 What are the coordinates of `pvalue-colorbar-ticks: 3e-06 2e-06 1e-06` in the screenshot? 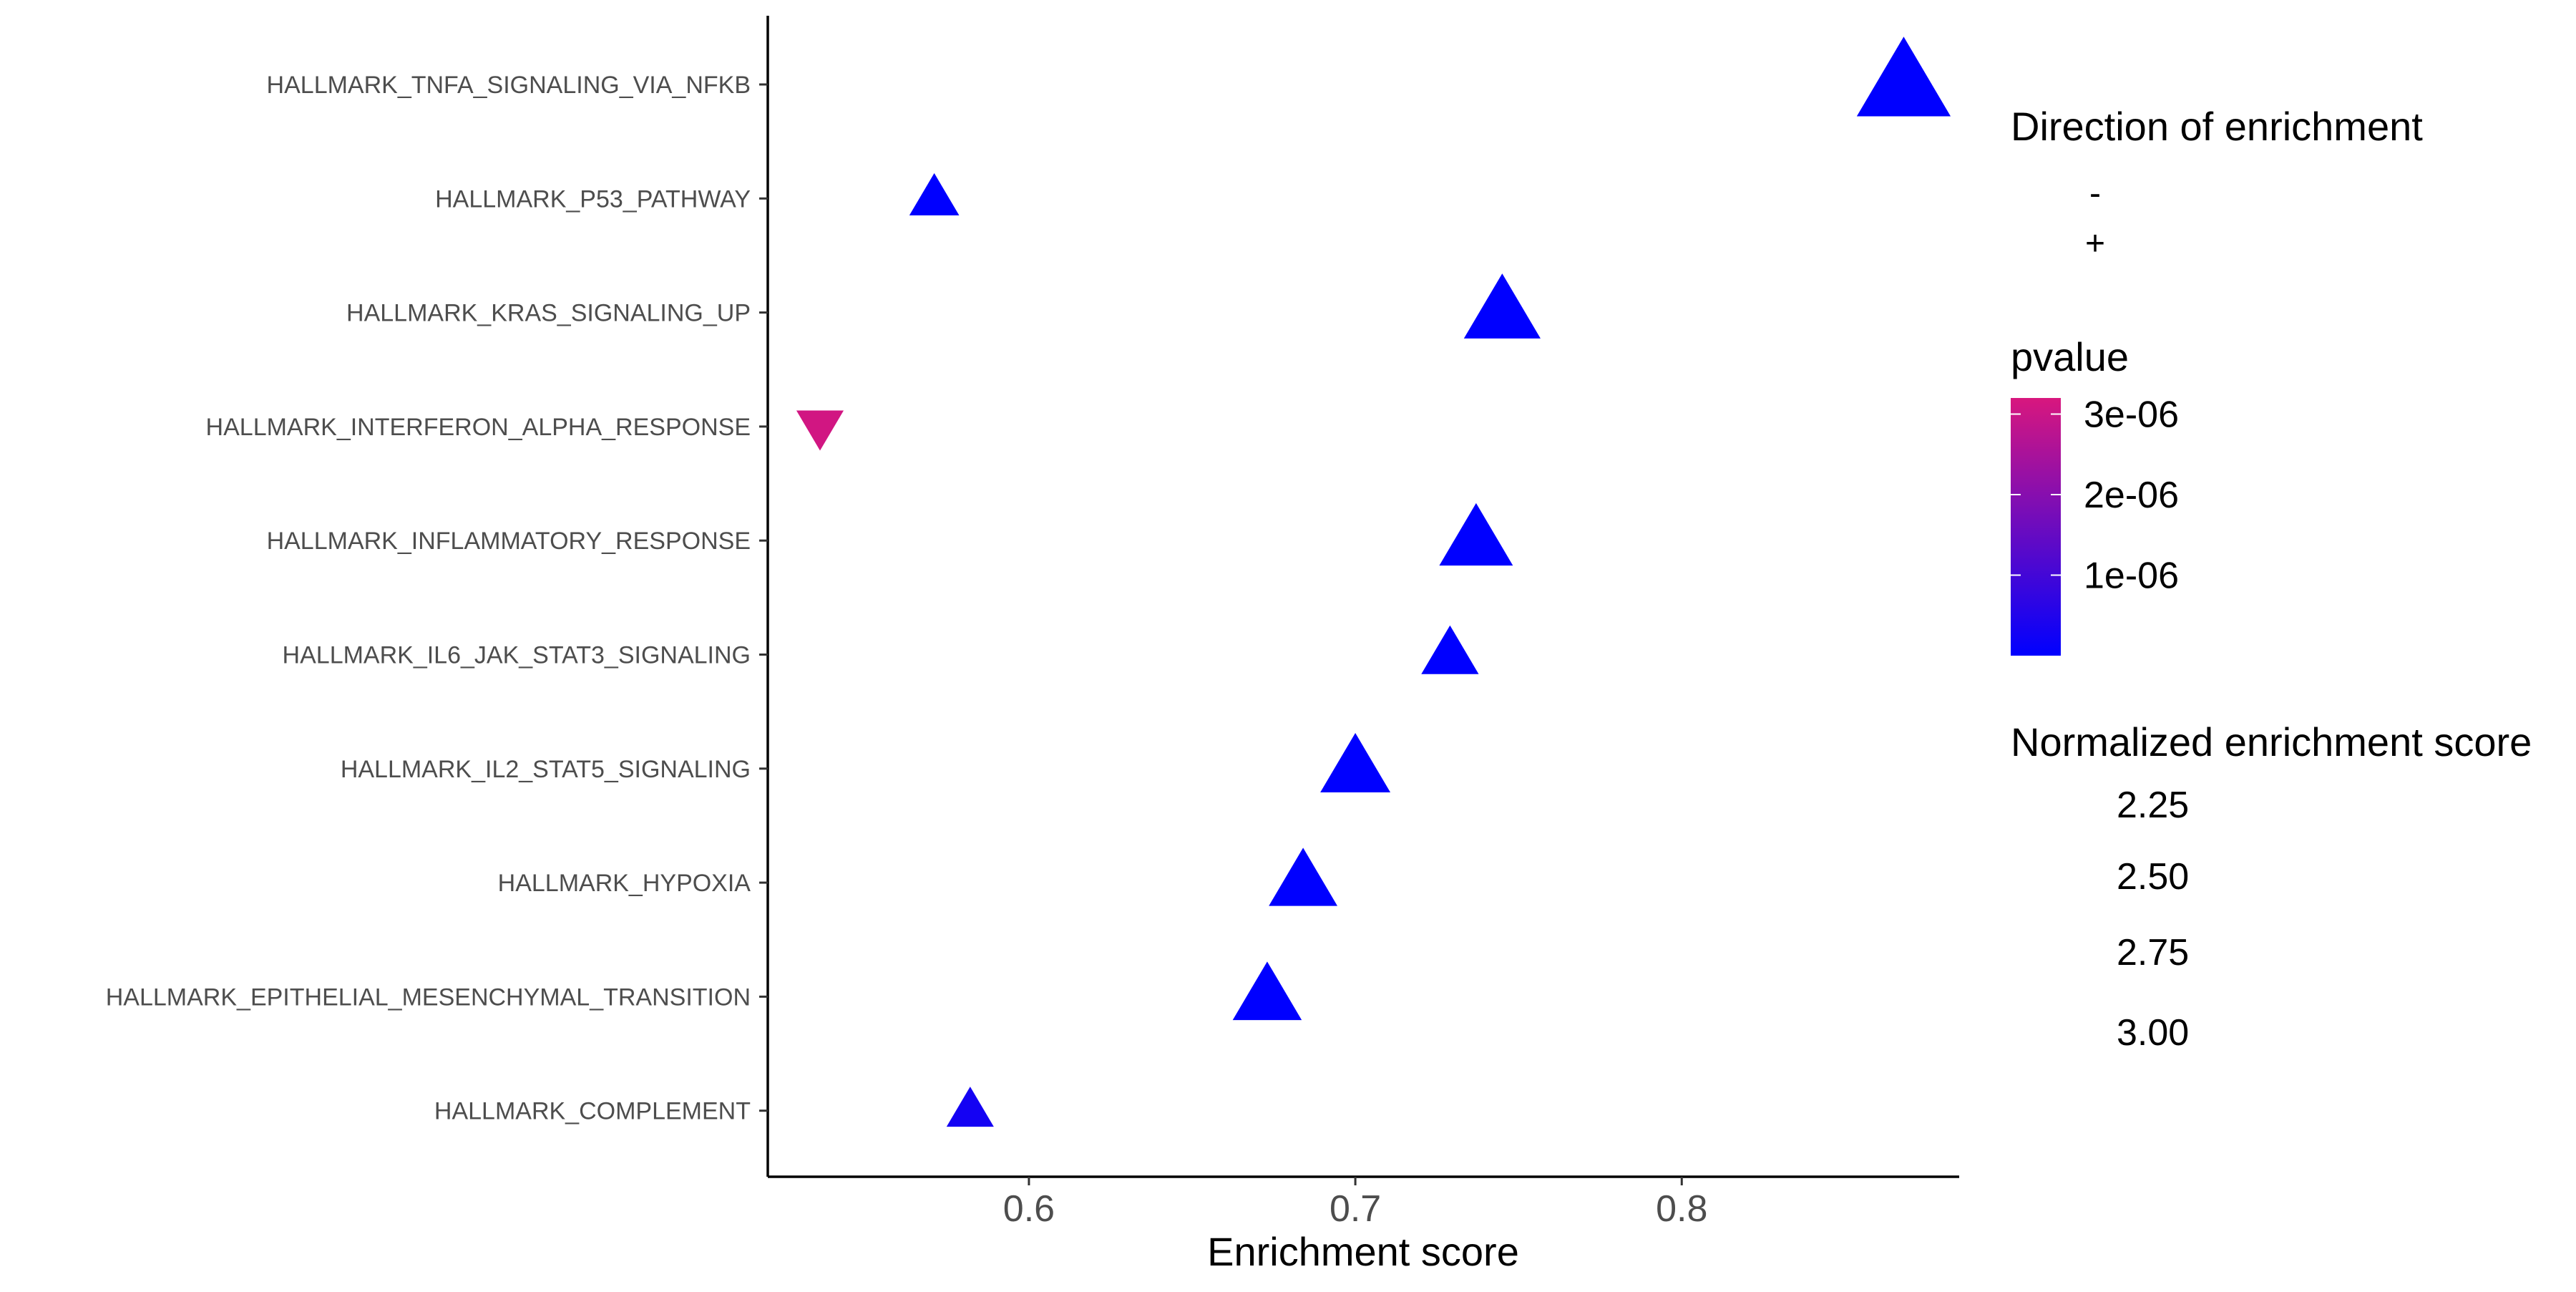 It's located at (2095, 495).